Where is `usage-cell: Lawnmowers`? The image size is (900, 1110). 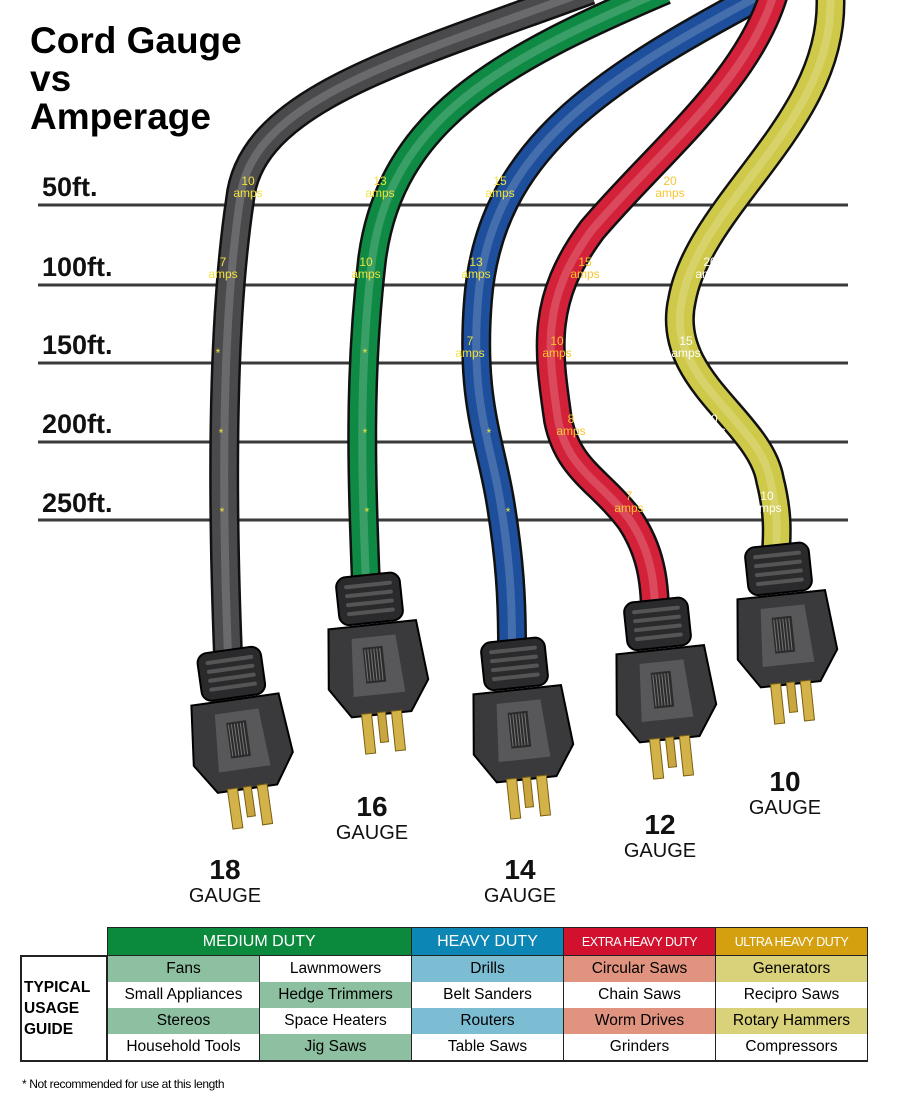 usage-cell: Lawnmowers is located at coordinates (335, 968).